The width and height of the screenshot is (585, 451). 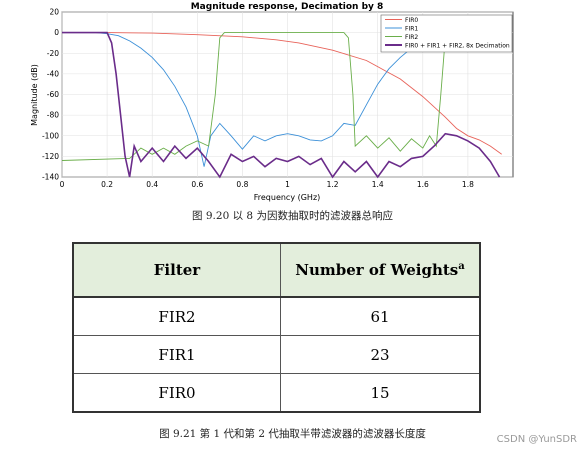 What do you see at coordinates (457, 46) in the screenshot?
I see `legend-label: FIR0 + FIR1 + FIR2, 8x Decimation` at bounding box center [457, 46].